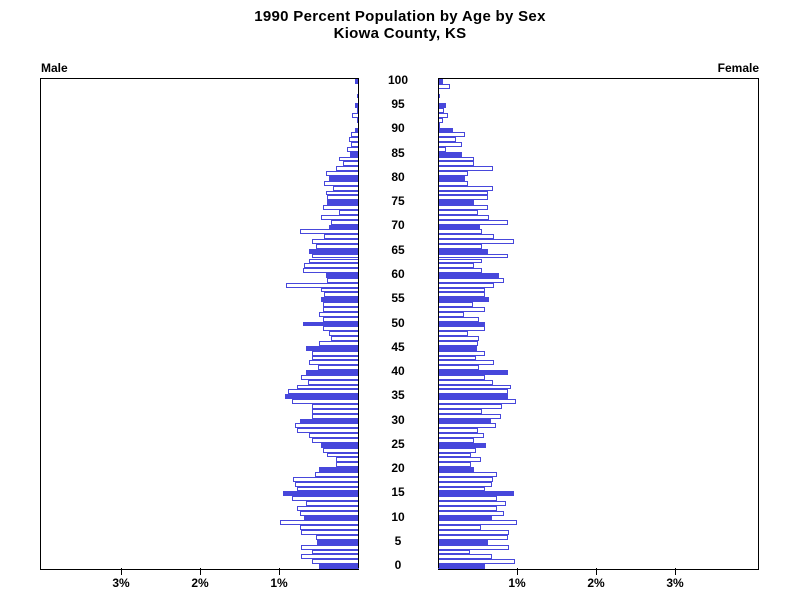  I want to click on female-tick-label-3pct: 3%, so click(675, 583).